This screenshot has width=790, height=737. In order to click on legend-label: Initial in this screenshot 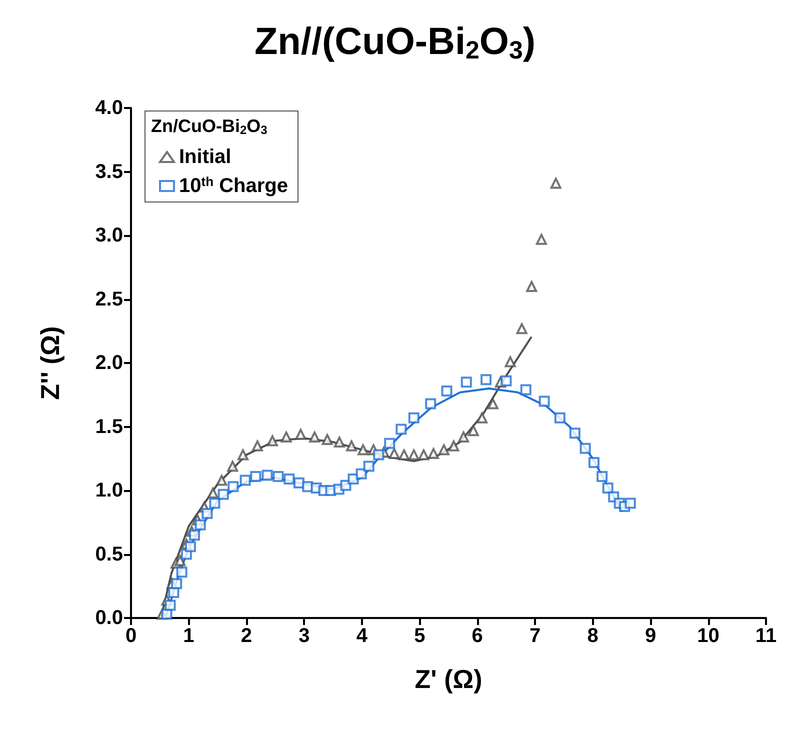, I will do `click(205, 157)`.